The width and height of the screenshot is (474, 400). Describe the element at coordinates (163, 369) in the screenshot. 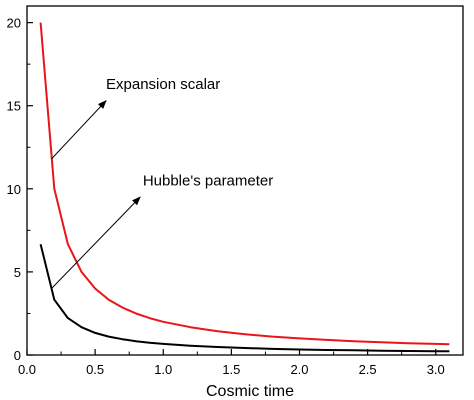

I see `x-tick-label: 1.0` at that location.